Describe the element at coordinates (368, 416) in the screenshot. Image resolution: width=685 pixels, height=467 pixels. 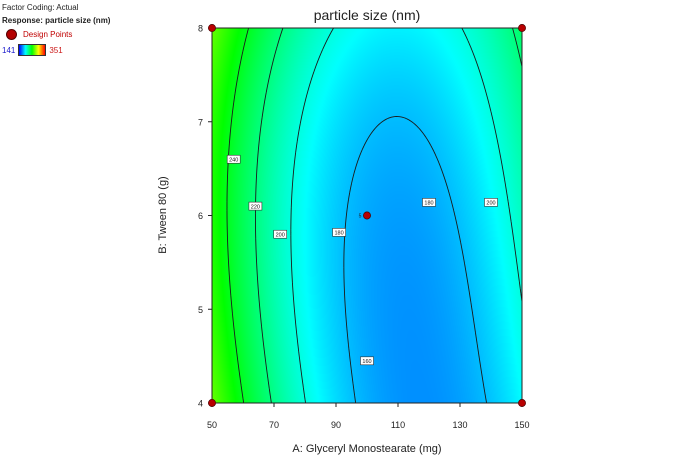
I see `x-axis: 50 70 90 110 130 150` at that location.